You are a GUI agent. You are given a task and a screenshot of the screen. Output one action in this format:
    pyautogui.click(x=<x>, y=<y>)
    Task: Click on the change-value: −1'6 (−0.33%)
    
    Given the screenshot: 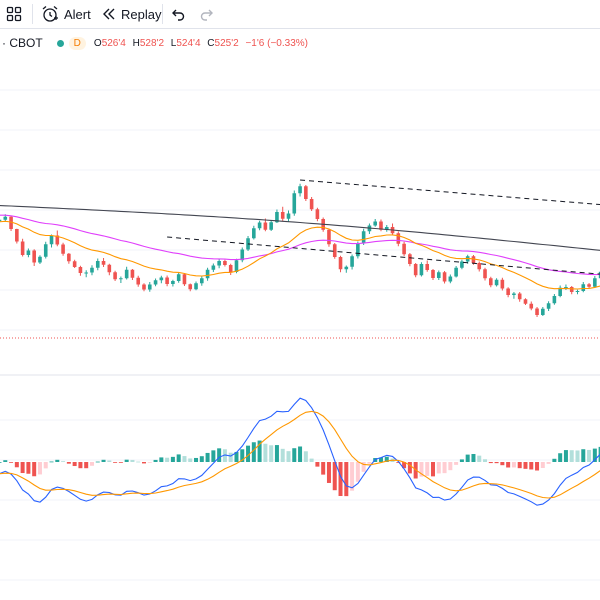 What is the action you would take?
    pyautogui.click(x=276, y=43)
    